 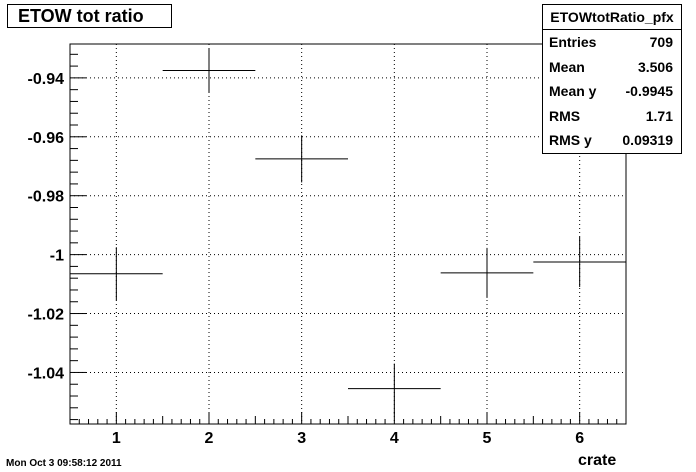 What do you see at coordinates (46, 138) in the screenshot?
I see `y-tick-label: -0.96` at bounding box center [46, 138].